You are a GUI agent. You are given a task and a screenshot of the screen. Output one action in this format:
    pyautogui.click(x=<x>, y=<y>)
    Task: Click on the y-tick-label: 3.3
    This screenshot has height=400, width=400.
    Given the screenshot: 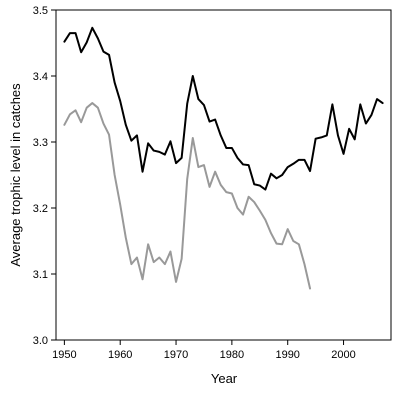 What is the action you would take?
    pyautogui.click(x=40, y=143)
    